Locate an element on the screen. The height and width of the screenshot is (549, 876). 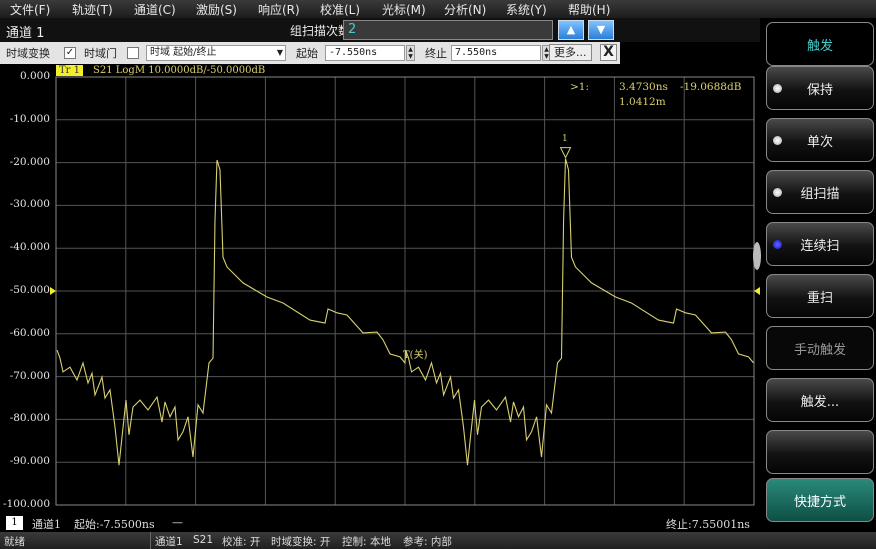
menu-file: 文件(F) is located at coordinates (30, 9).